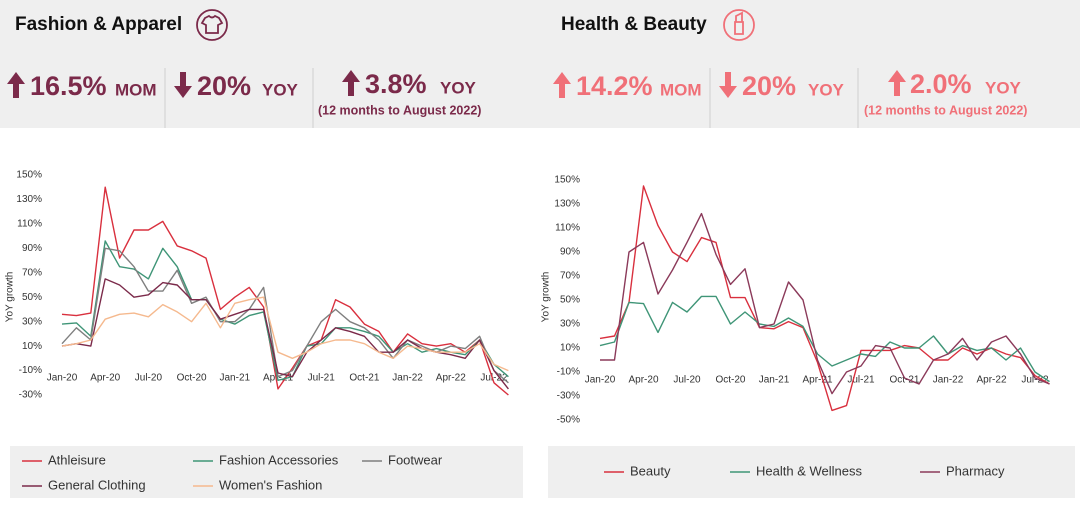 Image resolution: width=1080 pixels, height=511 pixels. Describe the element at coordinates (98, 24) in the screenshot. I see `panel-title: Fashion & Apparel` at that location.